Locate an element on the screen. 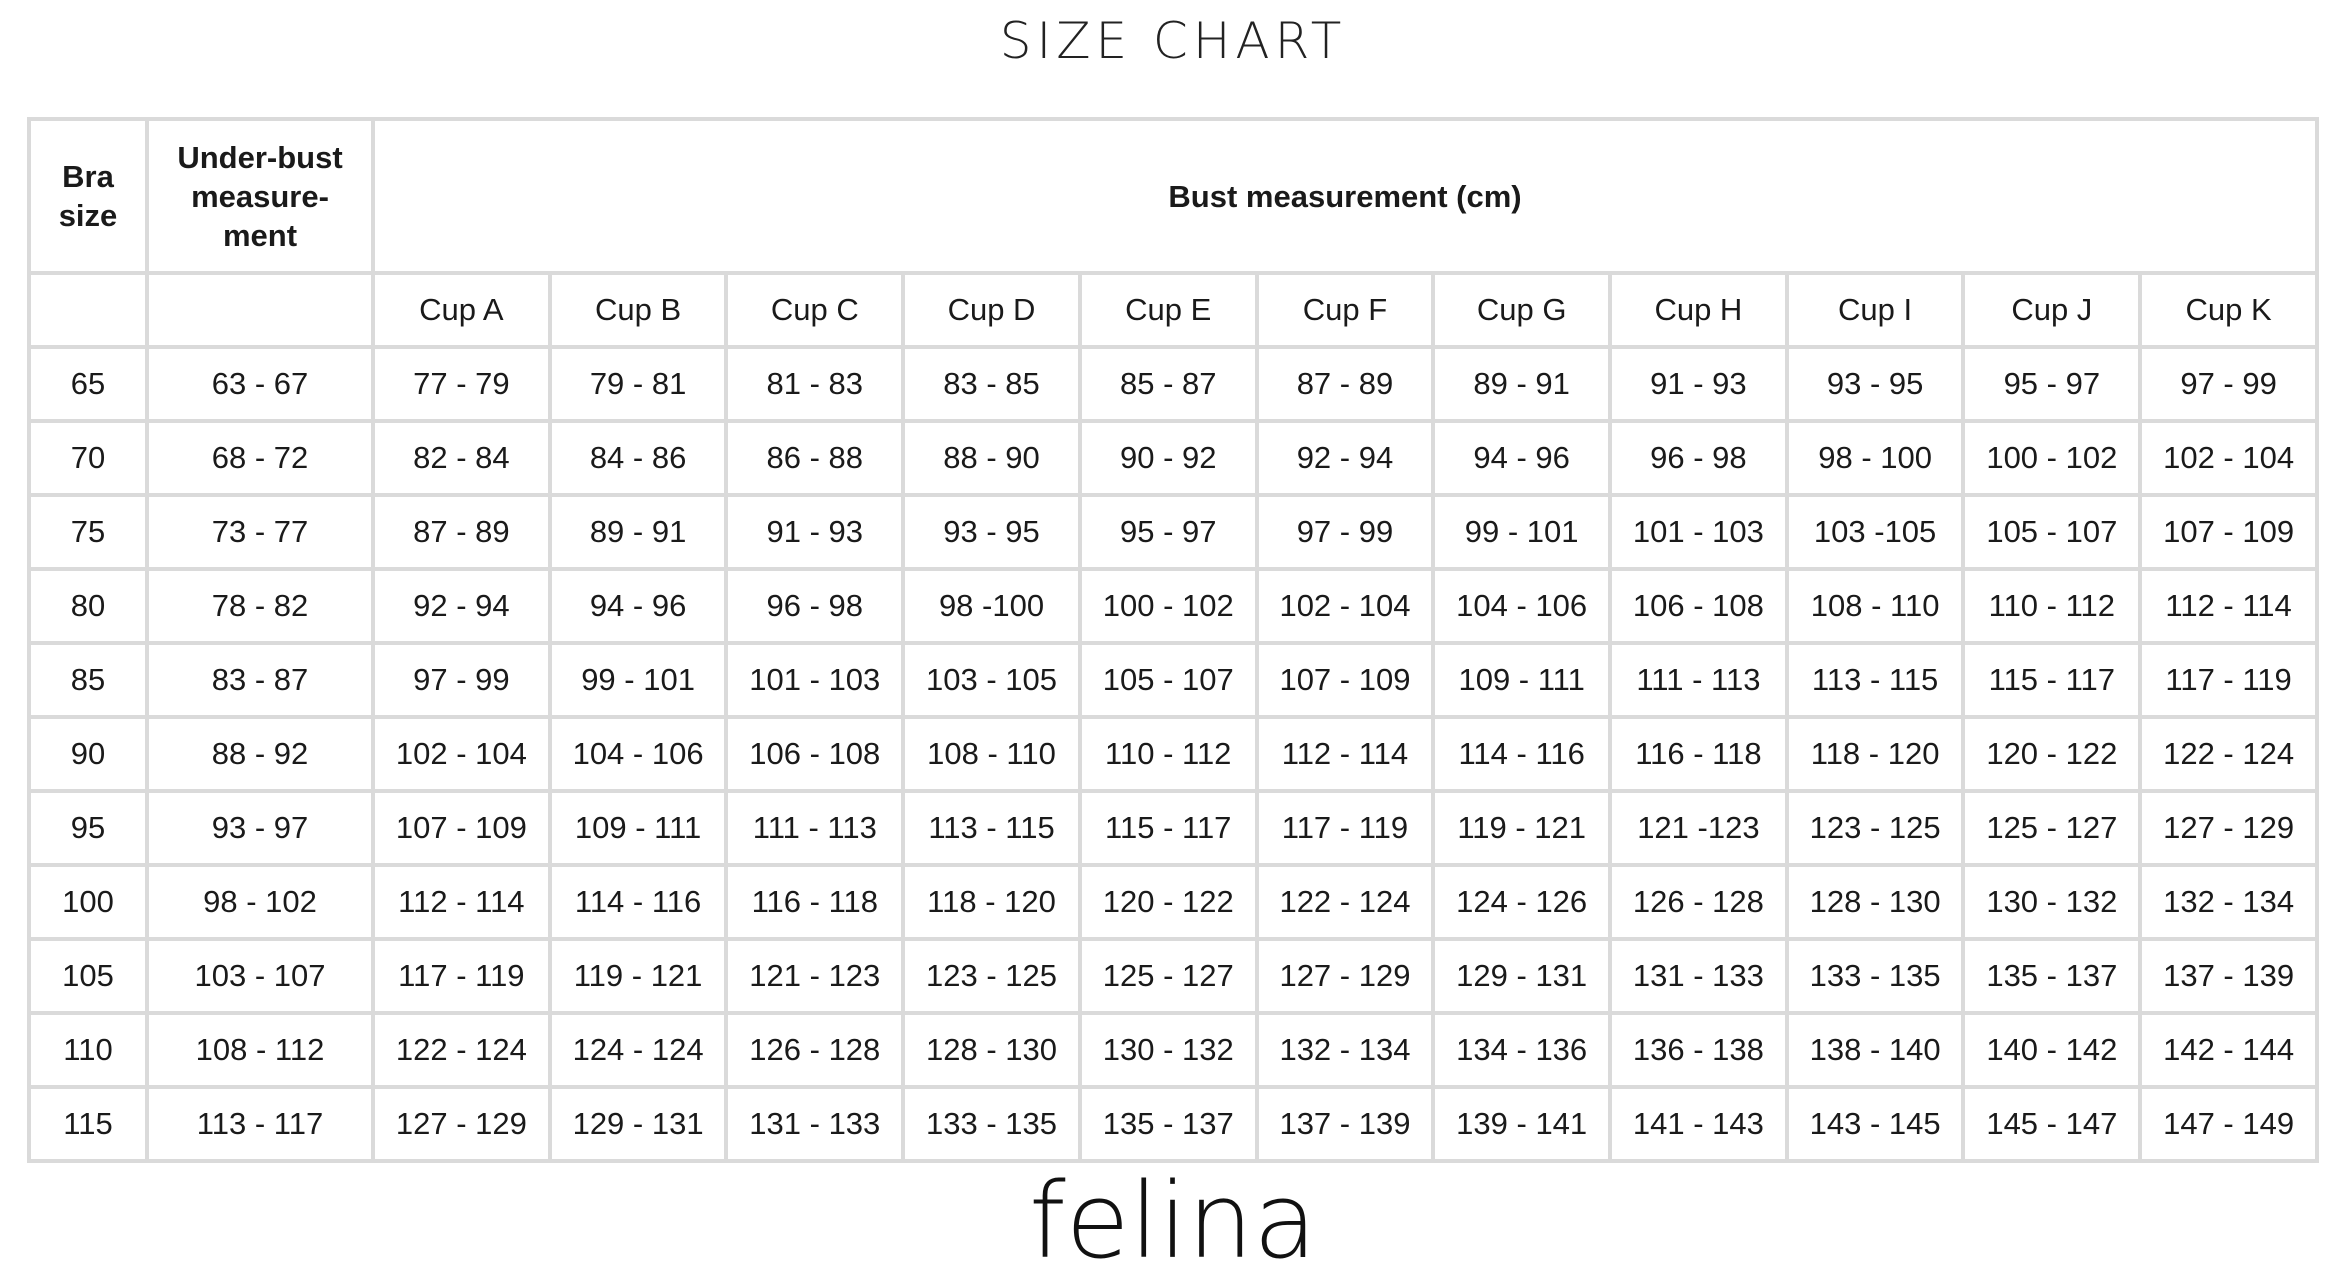 The height and width of the screenshot is (1282, 2346). bust-cell: 138 - 140 is located at coordinates (1875, 1050).